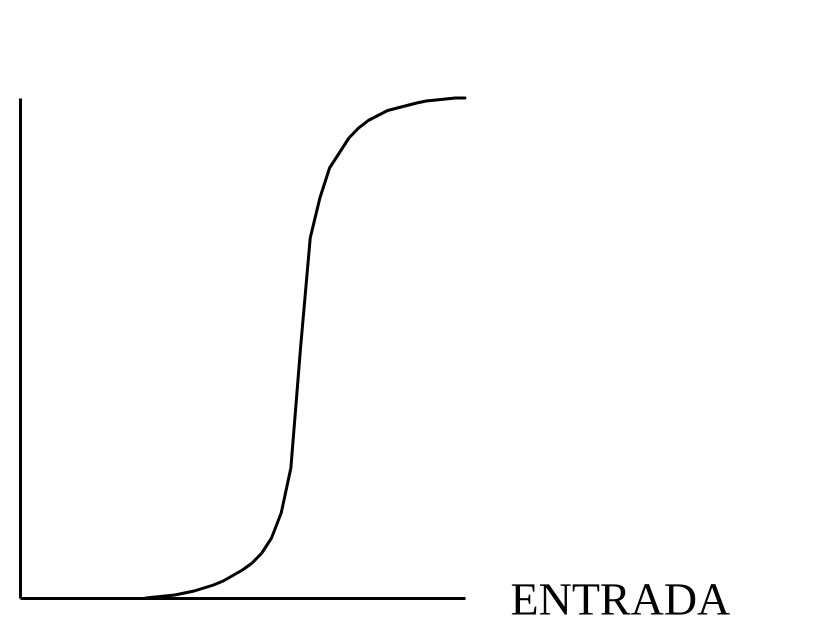 This screenshot has width=814, height=626. What do you see at coordinates (620, 599) in the screenshot?
I see `x-axis-title: ENTRADA` at bounding box center [620, 599].